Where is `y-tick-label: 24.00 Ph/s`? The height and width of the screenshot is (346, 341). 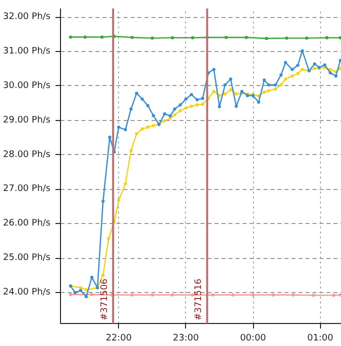
y-tick-label: 24.00 Ph/s is located at coordinates (27, 293).